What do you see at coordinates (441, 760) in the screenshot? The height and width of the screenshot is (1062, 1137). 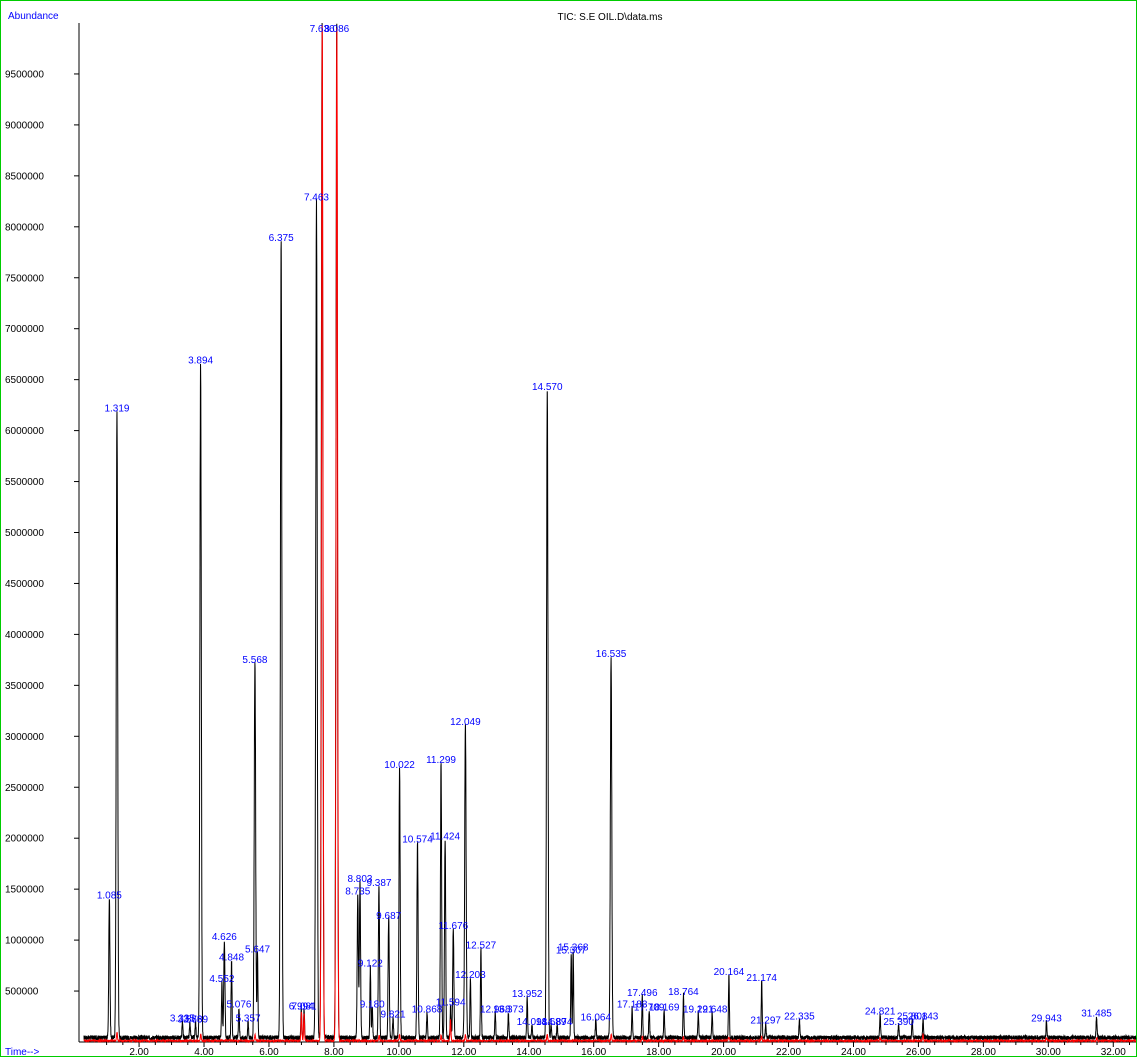 I see `peak-label: 11.299` at bounding box center [441, 760].